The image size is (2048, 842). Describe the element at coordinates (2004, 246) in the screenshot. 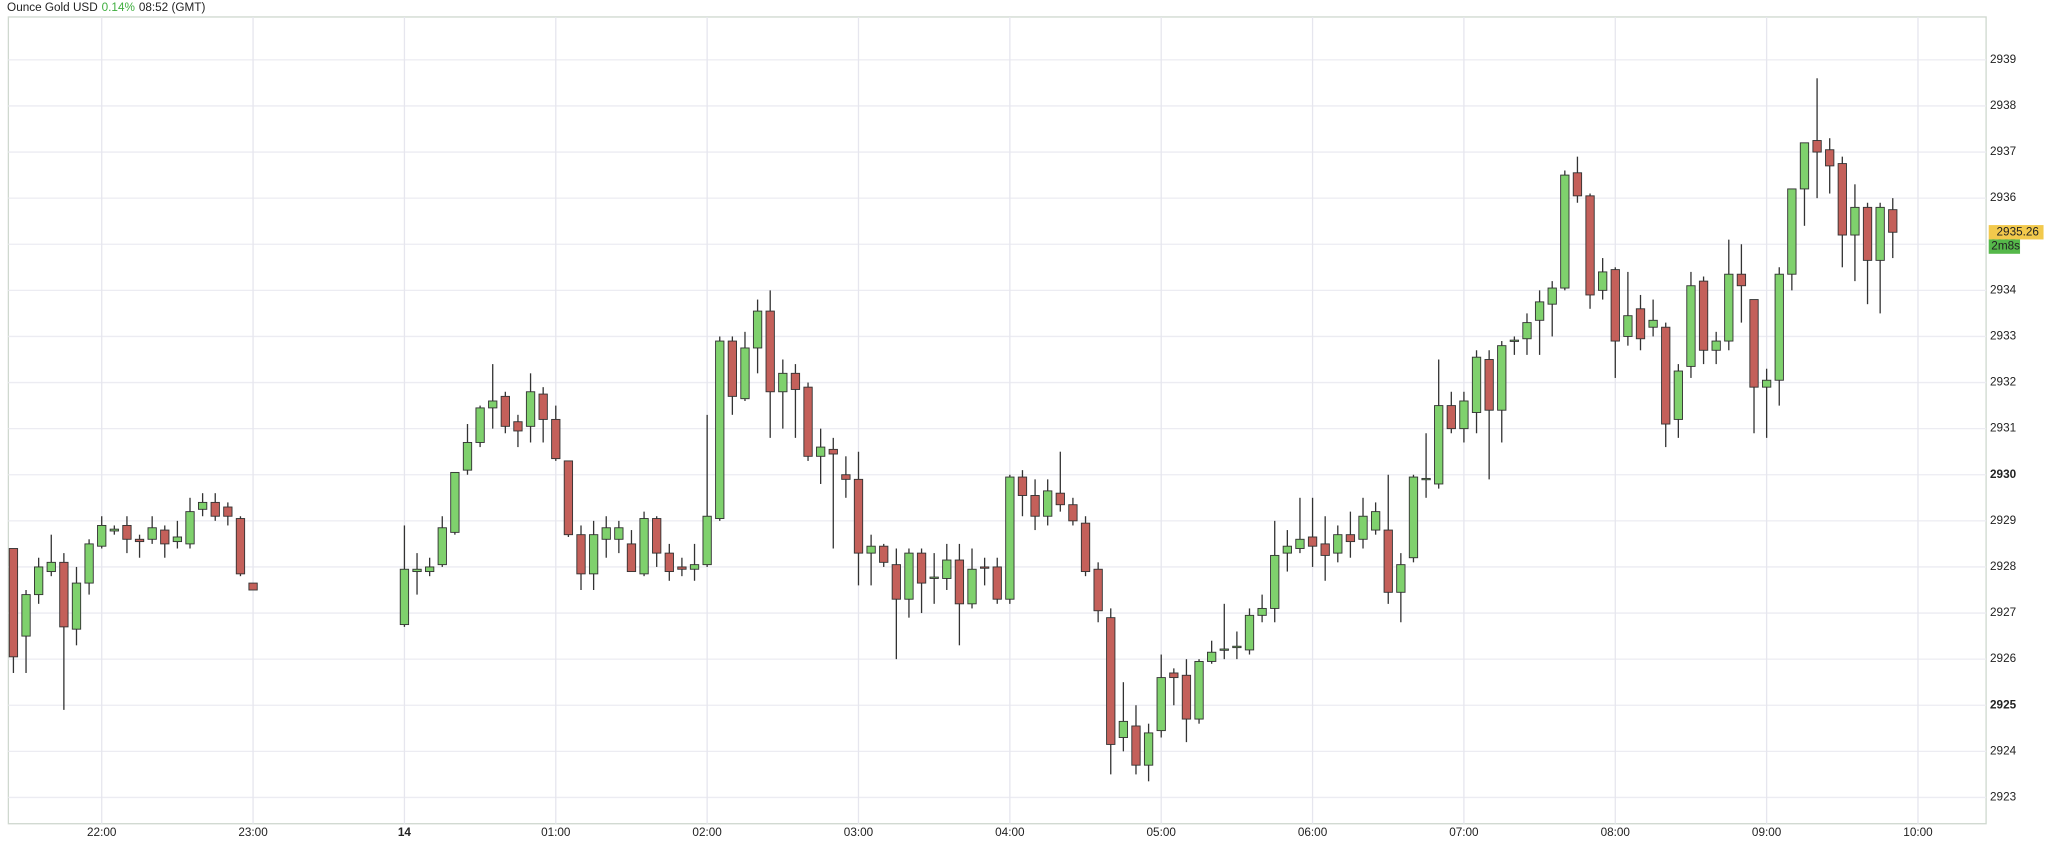

I see `countdown-box` at that location.